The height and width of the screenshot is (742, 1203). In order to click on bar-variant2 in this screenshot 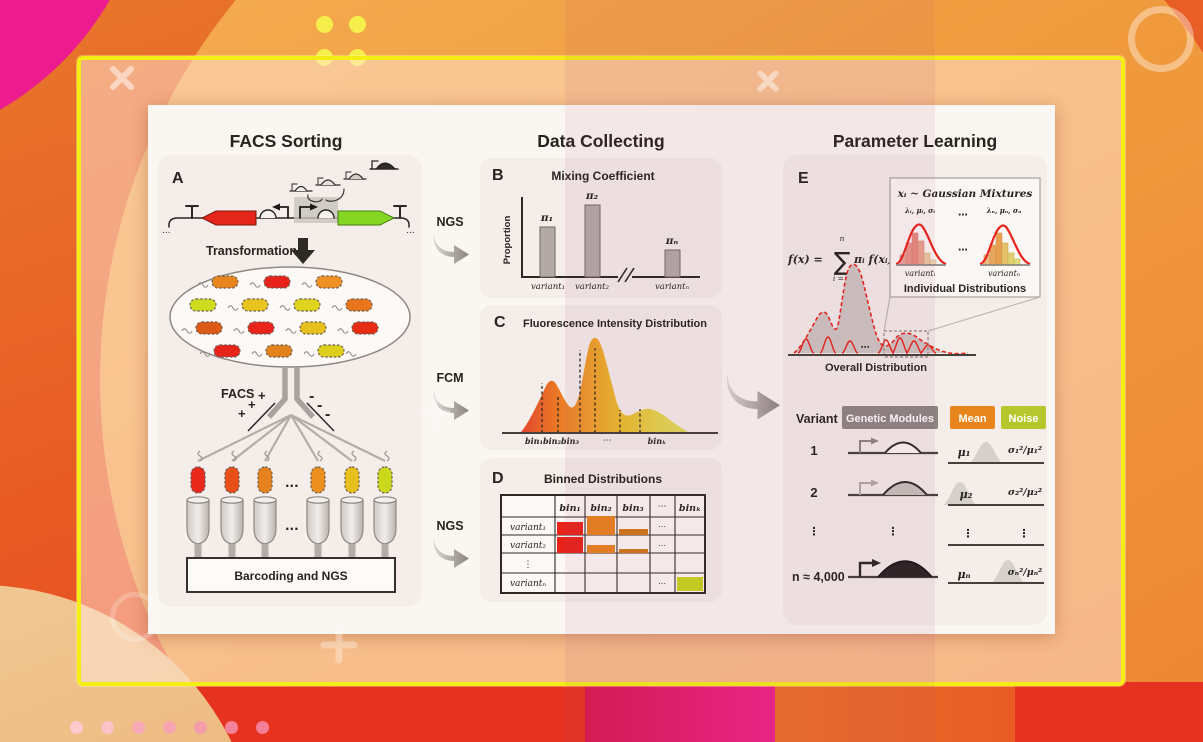, I will do `click(592, 241)`.